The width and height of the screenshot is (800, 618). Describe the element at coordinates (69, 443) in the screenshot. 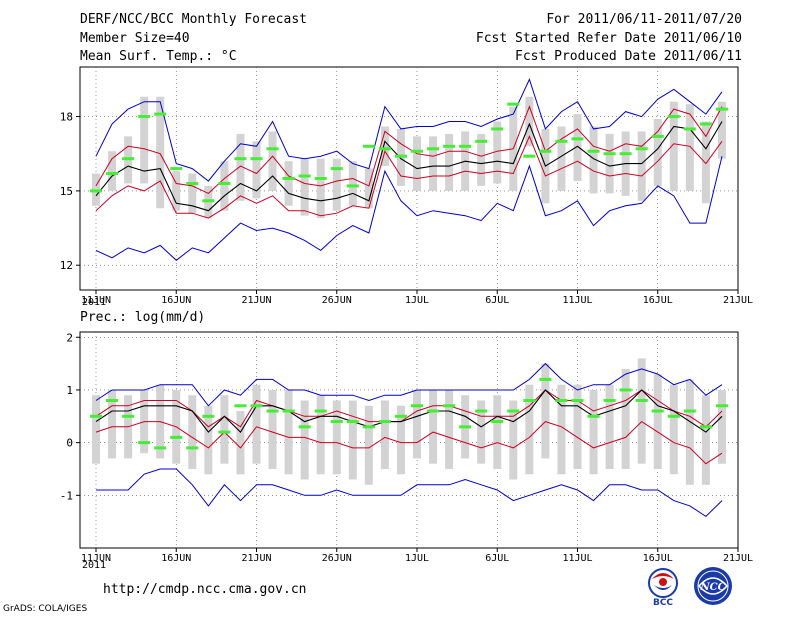

I see `prec-ytick-label: 0` at that location.